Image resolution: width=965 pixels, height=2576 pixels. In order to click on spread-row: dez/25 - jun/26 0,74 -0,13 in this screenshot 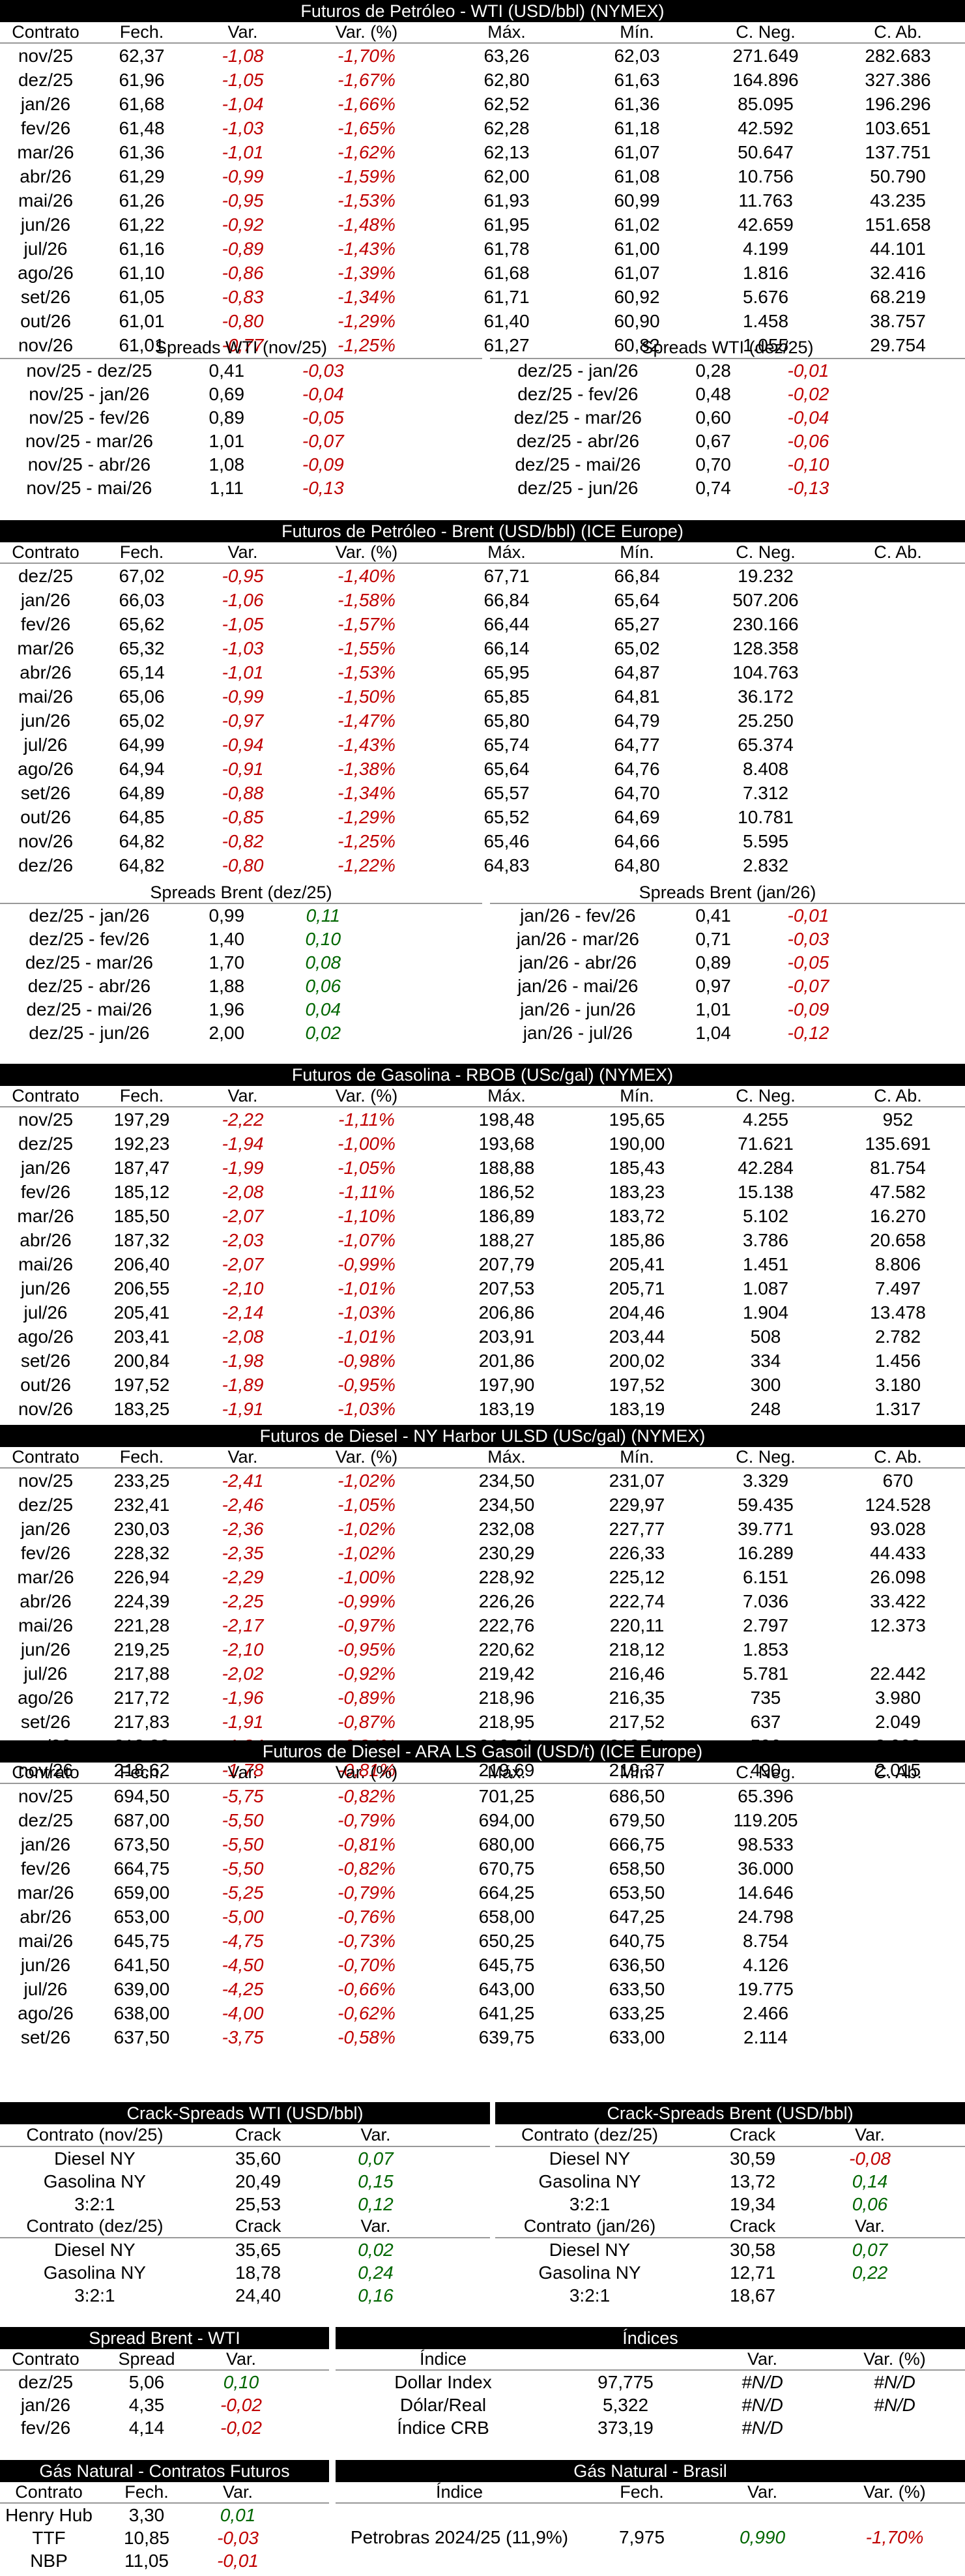, I will do `click(727, 488)`.